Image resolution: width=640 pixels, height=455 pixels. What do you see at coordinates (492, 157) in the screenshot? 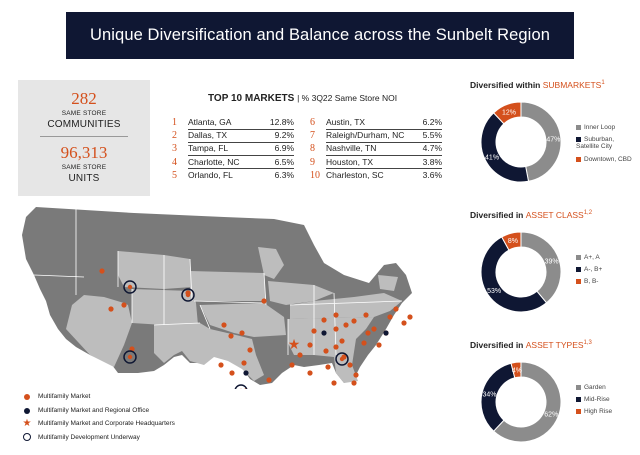
I see `donut-segment-label: 41%` at bounding box center [492, 157].